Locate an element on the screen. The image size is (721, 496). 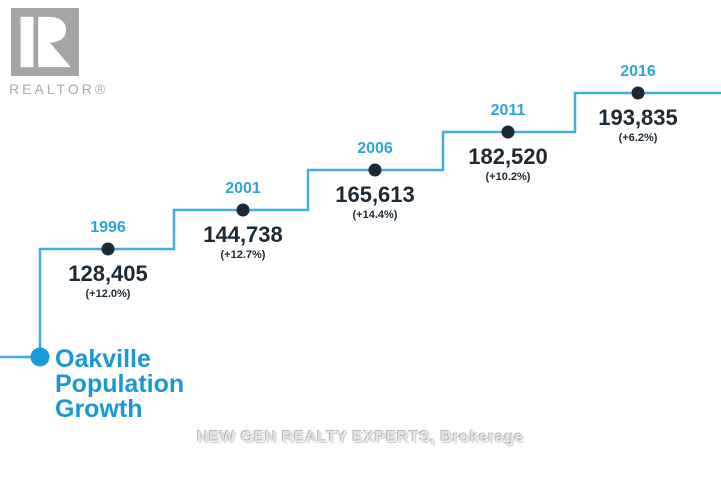
pct-change-1996: (+12.0%) is located at coordinates (108, 294).